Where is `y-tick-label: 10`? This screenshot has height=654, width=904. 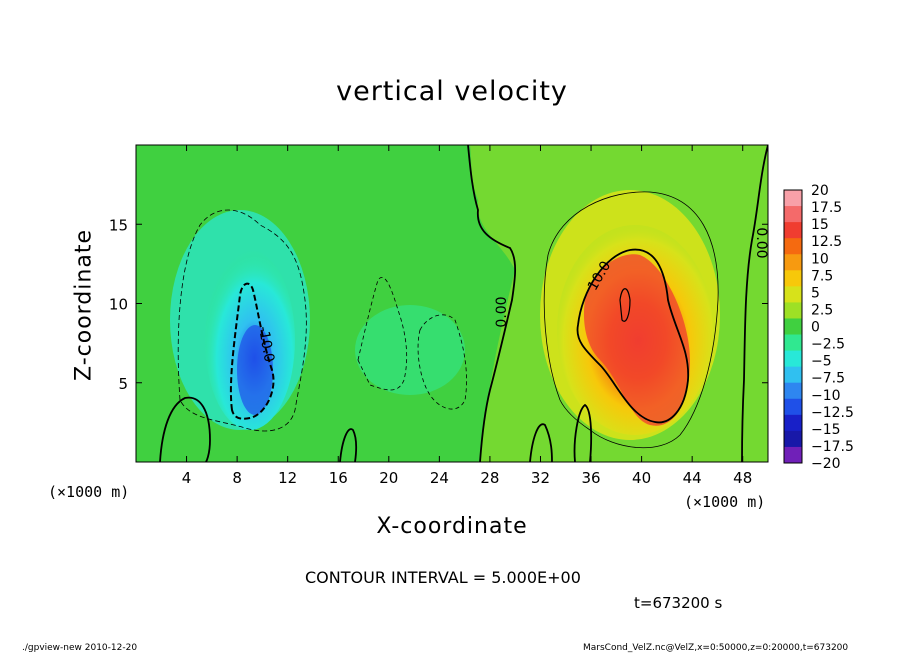
y-tick-label: 10 is located at coordinates (118, 305).